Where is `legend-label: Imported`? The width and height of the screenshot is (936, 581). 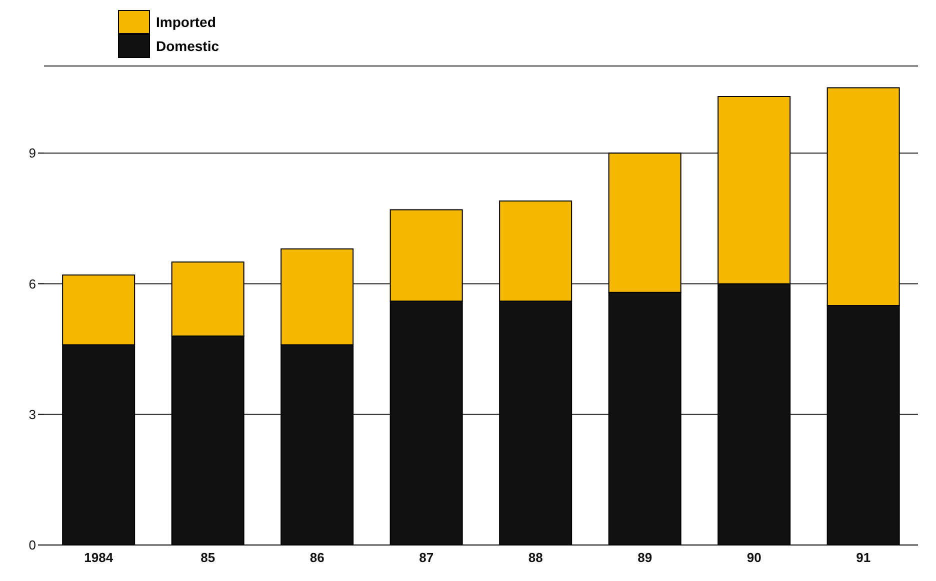
legend-label: Imported is located at coordinates (186, 22).